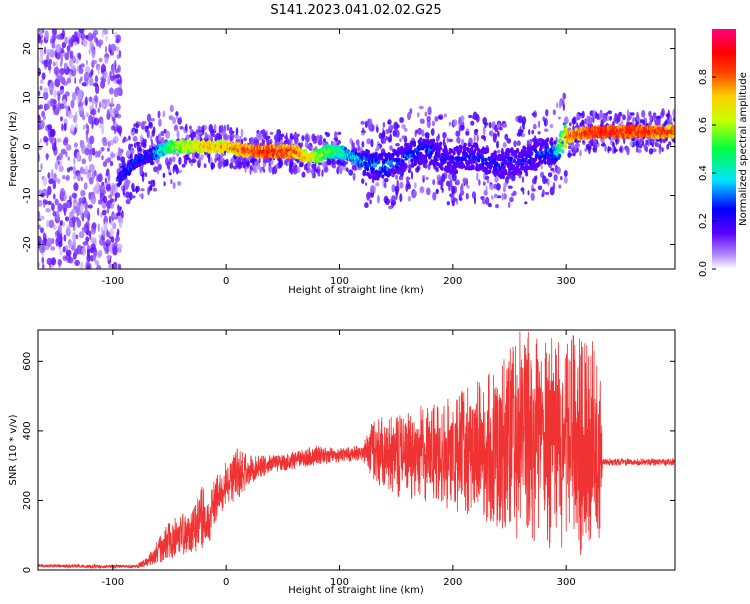 The height and width of the screenshot is (604, 750). What do you see at coordinates (226, 582) in the screenshot?
I see `snr-x-tick-label: 0` at bounding box center [226, 582].